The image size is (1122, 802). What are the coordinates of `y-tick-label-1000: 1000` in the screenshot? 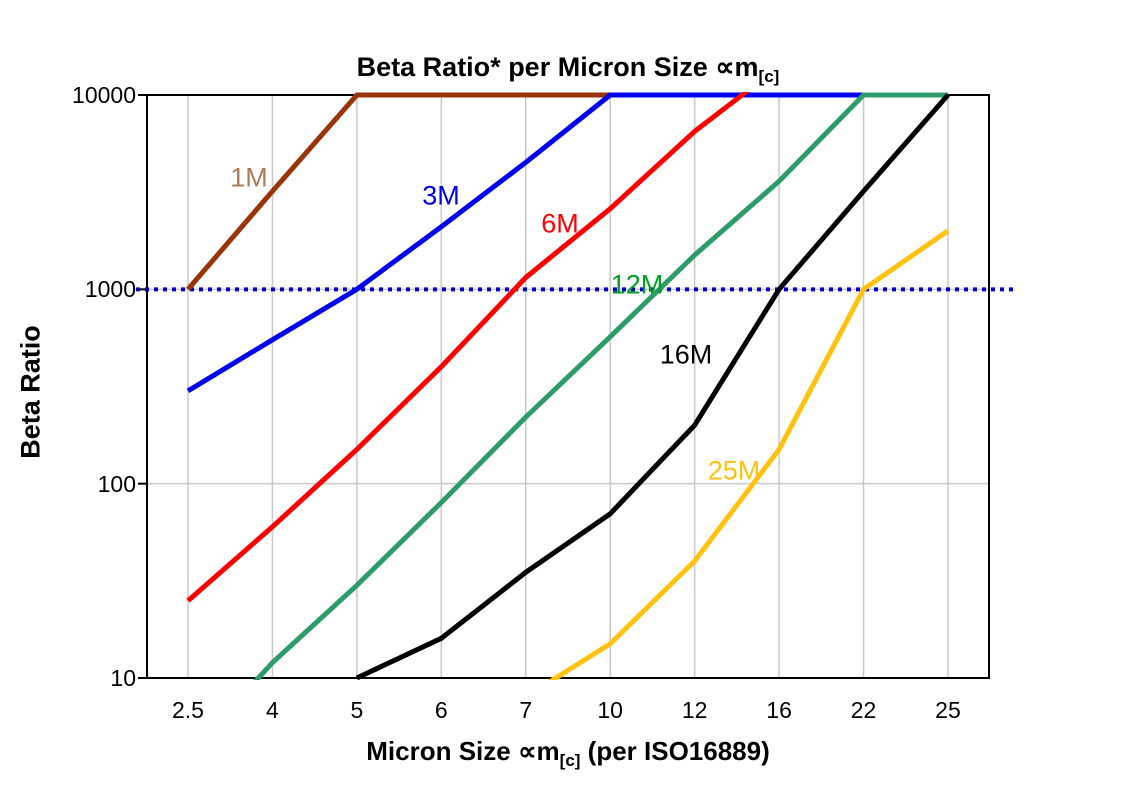 It's located at (110, 289).